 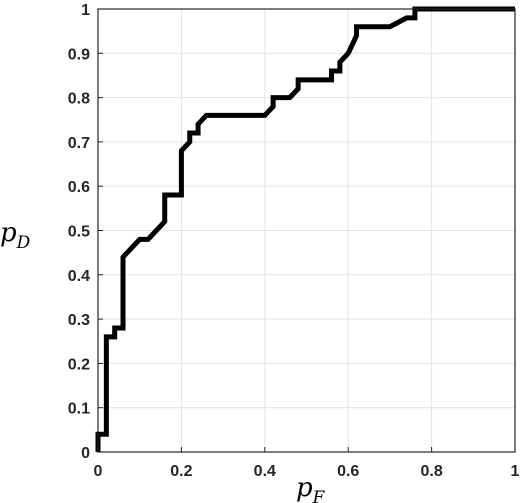 I want to click on y-tick-label-6: 0.6, so click(x=79, y=187).